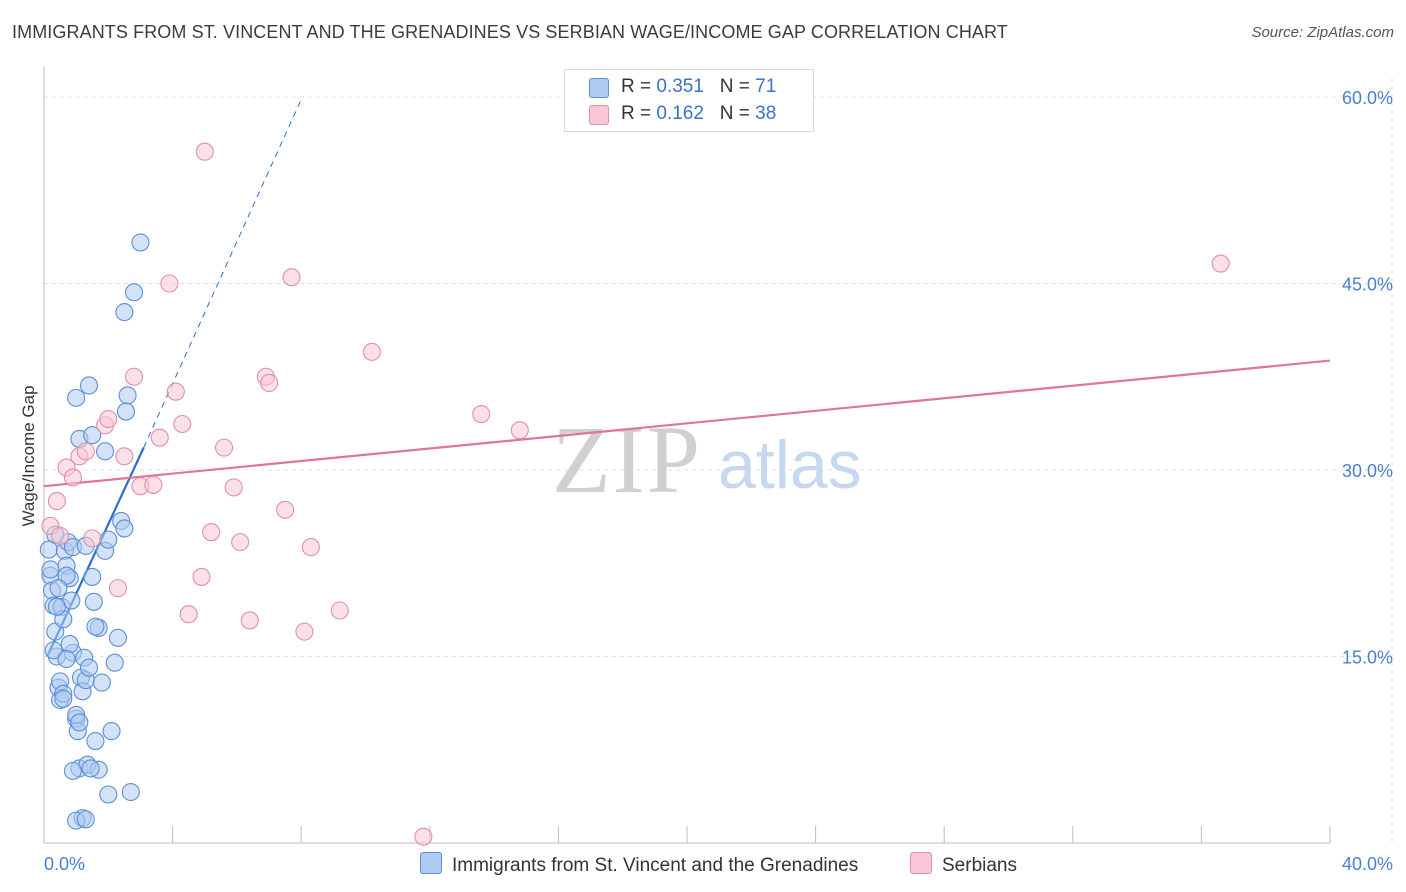 The width and height of the screenshot is (1406, 892). What do you see at coordinates (766, 86) in the screenshot?
I see `legend-n-value: 71` at bounding box center [766, 86].